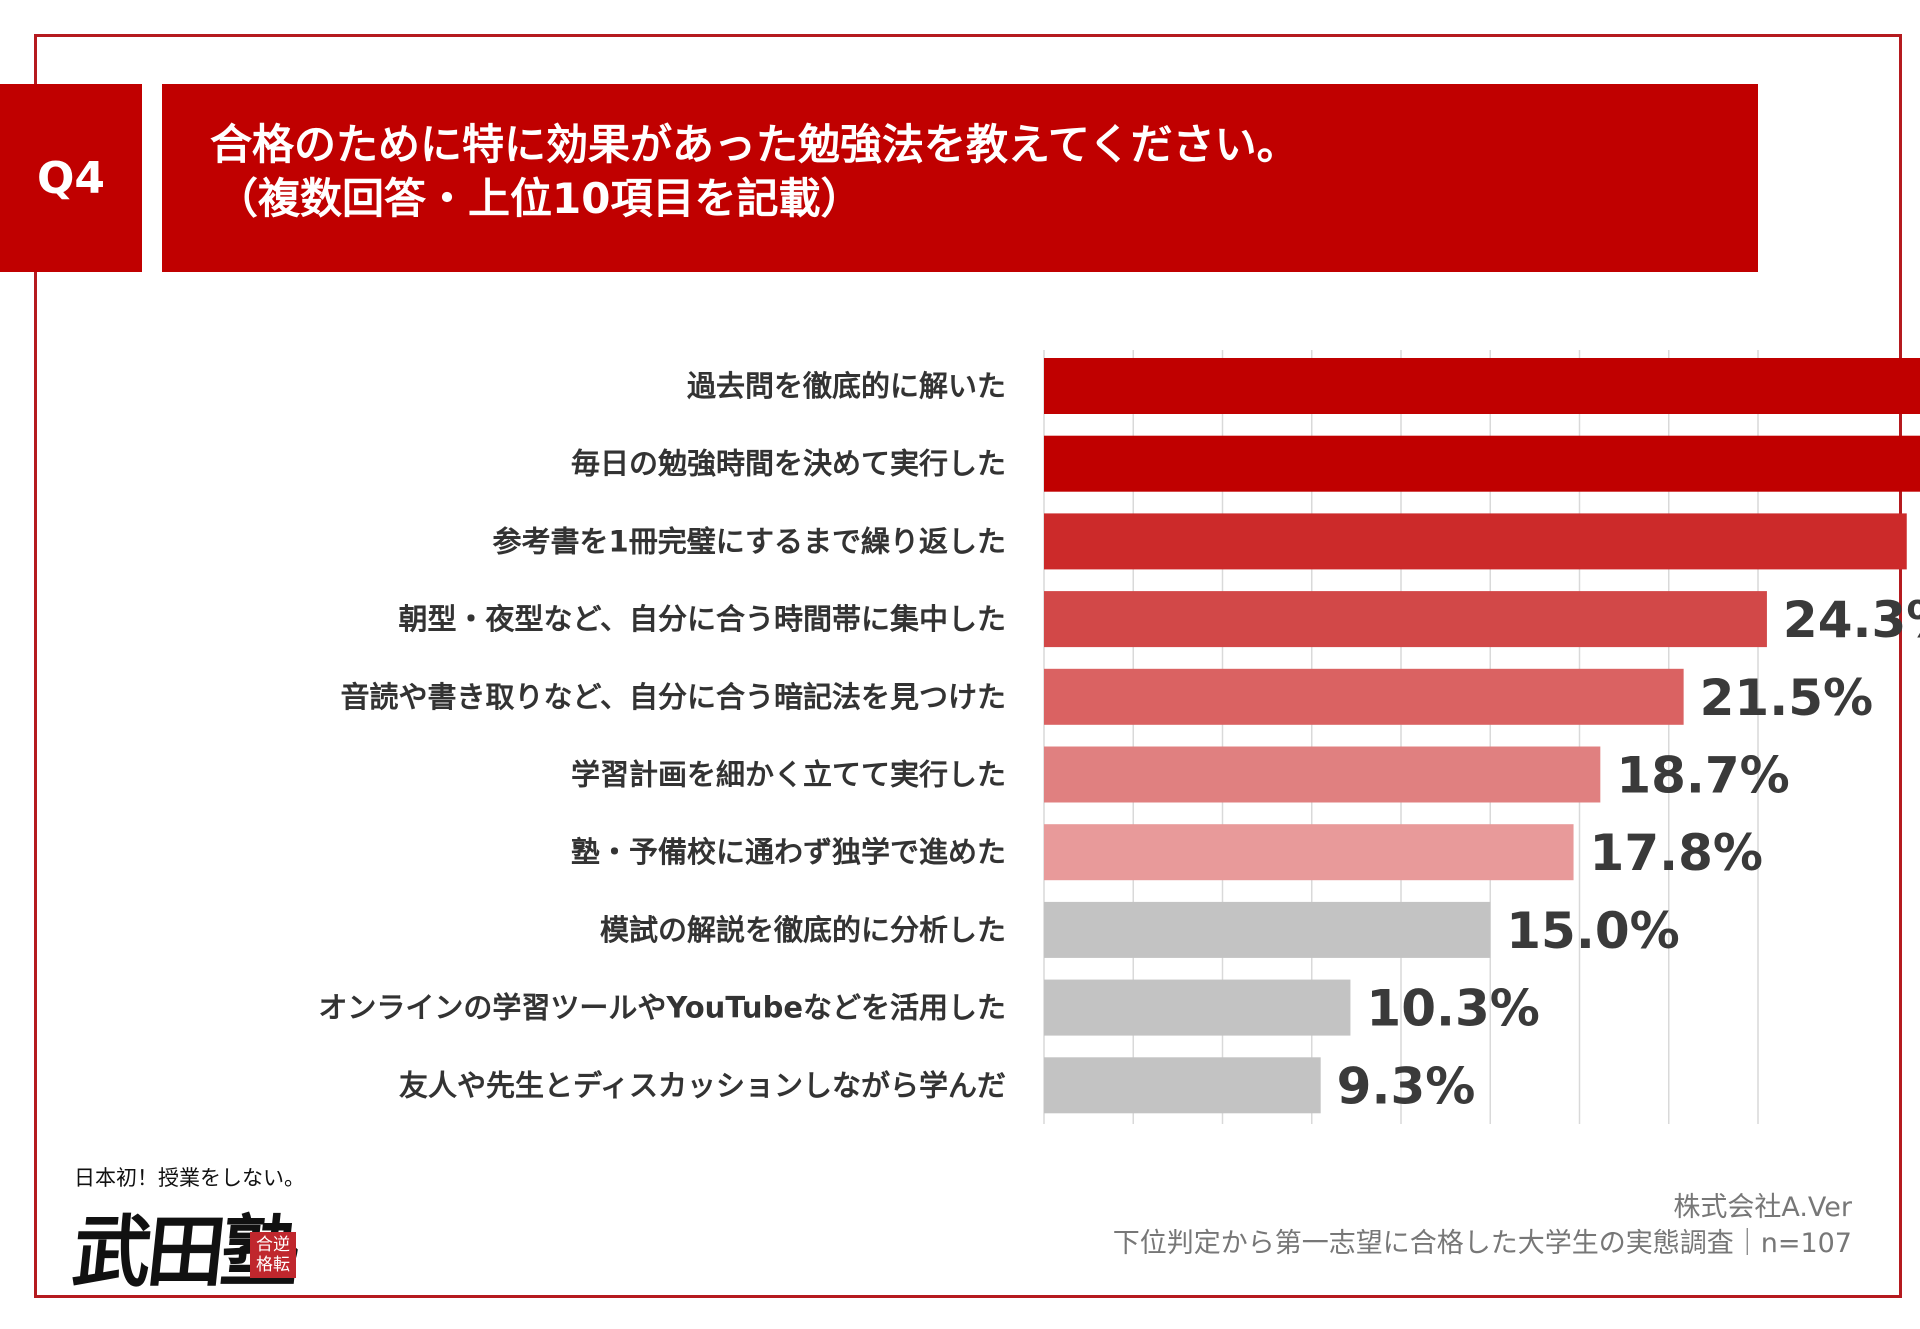  I want to click on category-label-8: 模試の解説を徹底的に分析した, so click(803, 930).